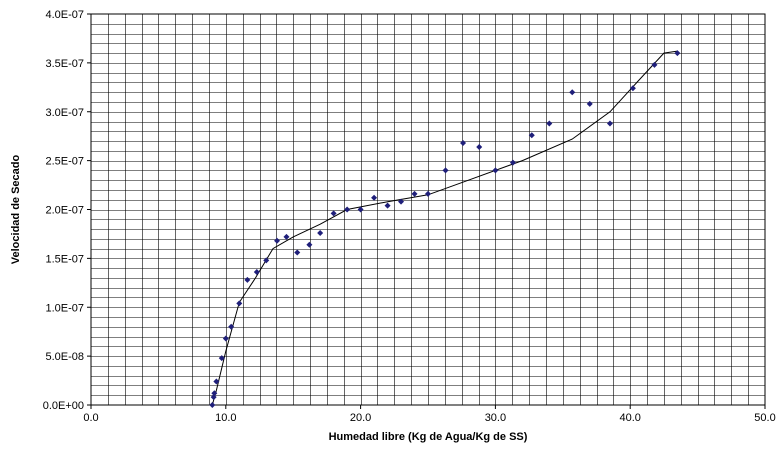  I want to click on x-tick-label: 20.0, so click(360, 418).